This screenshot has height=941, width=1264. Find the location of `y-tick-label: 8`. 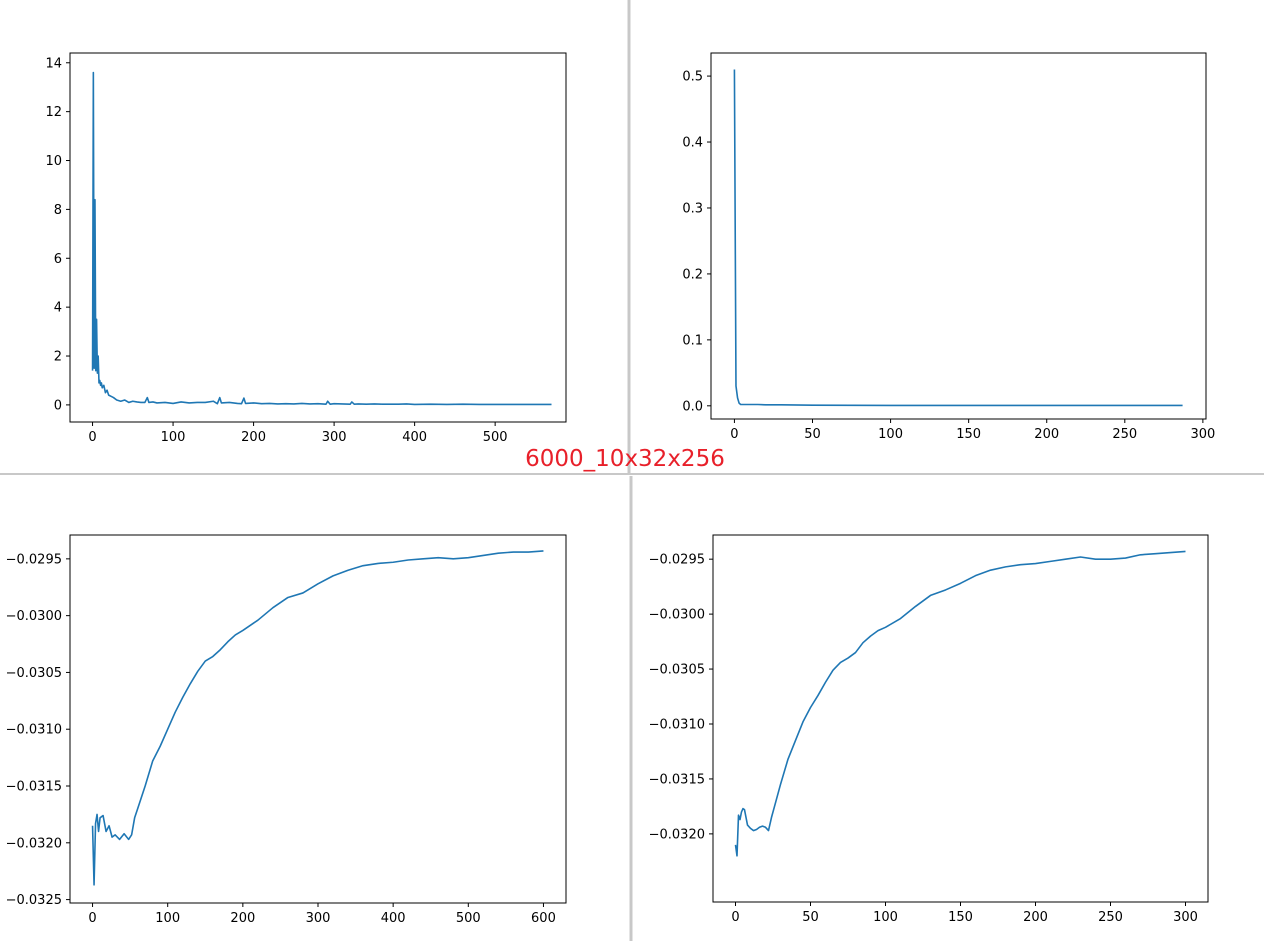

y-tick-label: 8 is located at coordinates (58, 210).